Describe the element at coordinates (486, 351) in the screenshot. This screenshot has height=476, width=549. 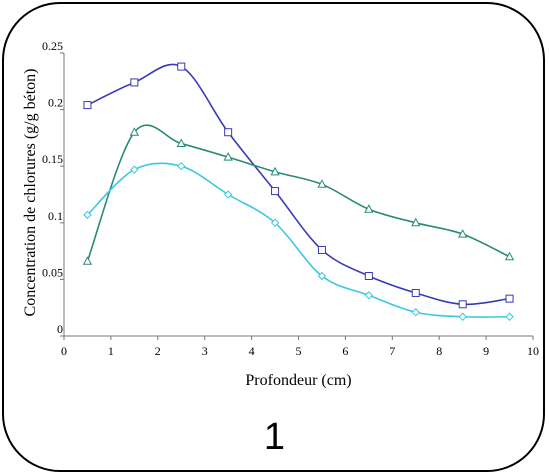
I see `x-tick-label: 9` at that location.